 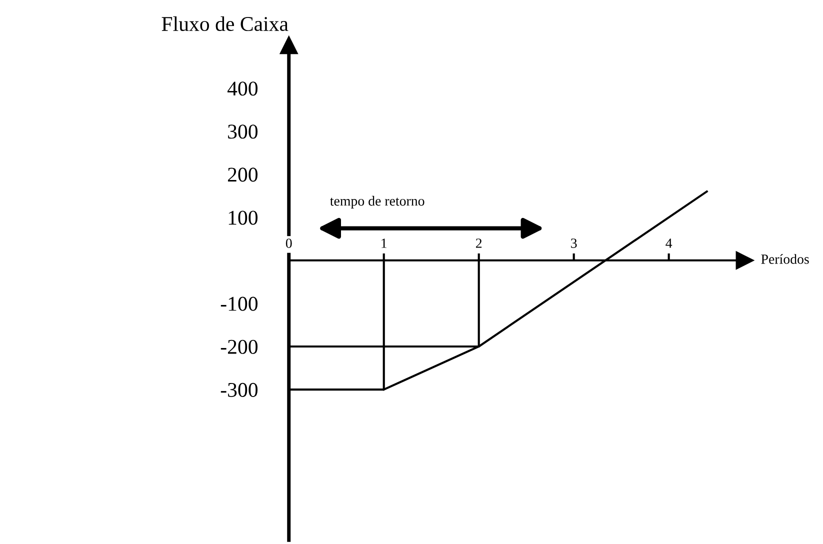 I want to click on annotation: tempo de retorno, so click(x=377, y=202).